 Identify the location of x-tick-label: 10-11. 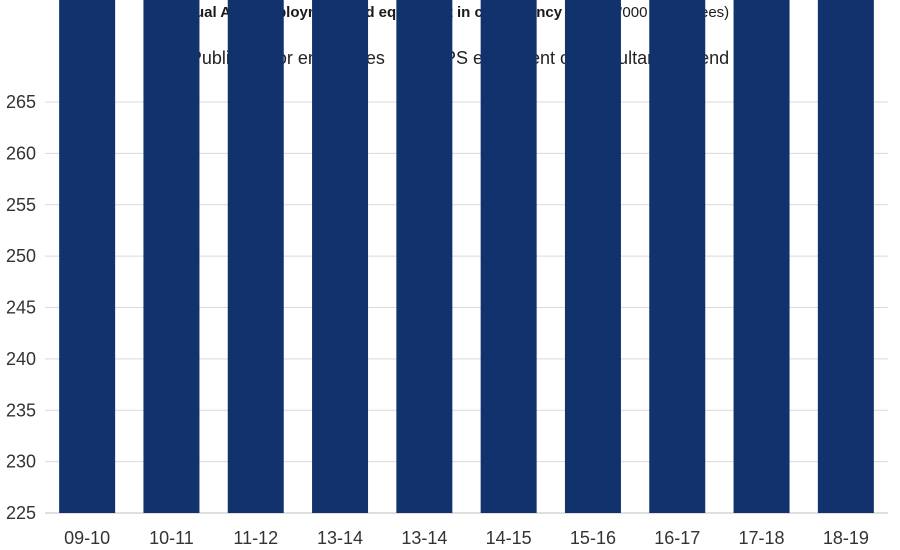
(171, 538).